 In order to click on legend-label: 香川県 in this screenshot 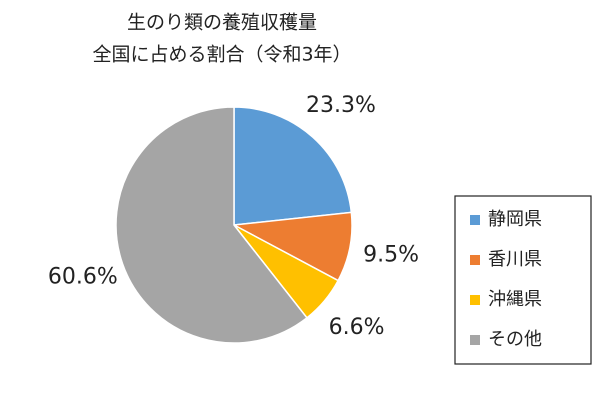, I will do `click(515, 259)`.